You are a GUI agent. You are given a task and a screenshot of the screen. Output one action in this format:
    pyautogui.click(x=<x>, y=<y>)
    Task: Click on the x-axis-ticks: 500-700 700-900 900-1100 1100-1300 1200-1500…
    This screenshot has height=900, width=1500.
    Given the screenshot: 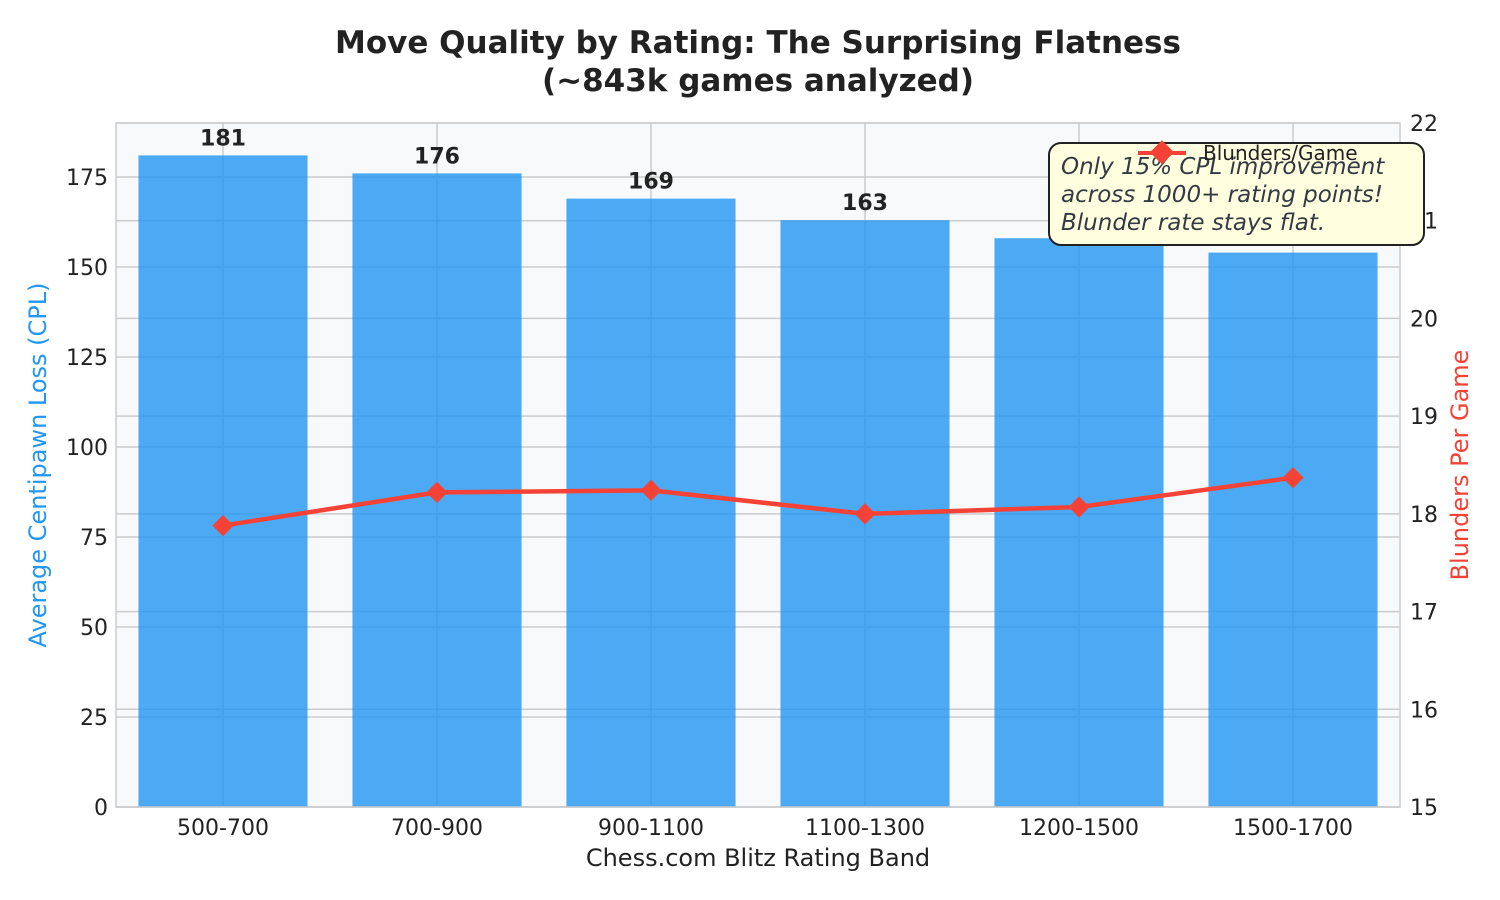 What is the action you would take?
    pyautogui.click(x=765, y=828)
    